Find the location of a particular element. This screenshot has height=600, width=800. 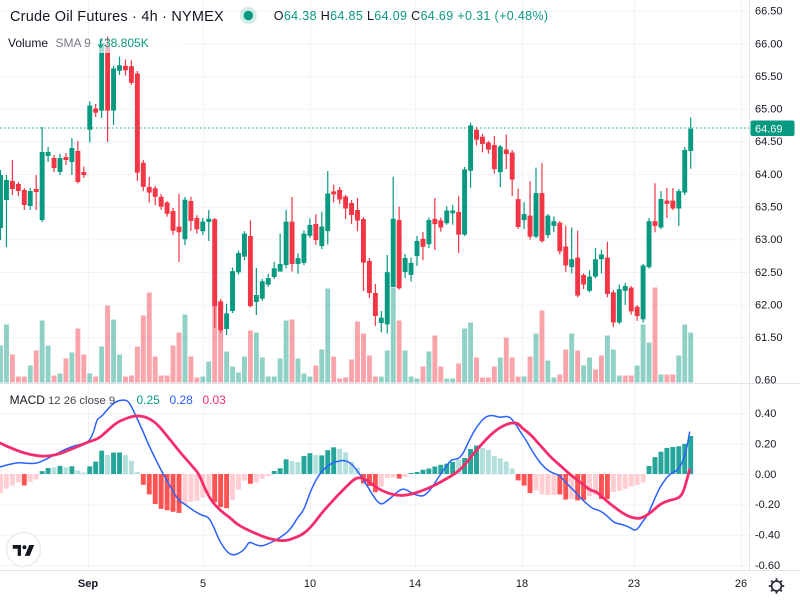

svg-text: 0.40 is located at coordinates (765, 414).